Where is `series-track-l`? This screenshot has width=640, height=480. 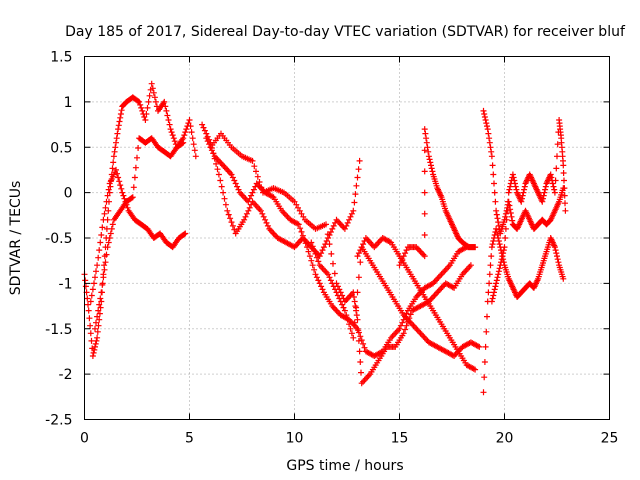
series-track-l is located at coordinates (528, 211).